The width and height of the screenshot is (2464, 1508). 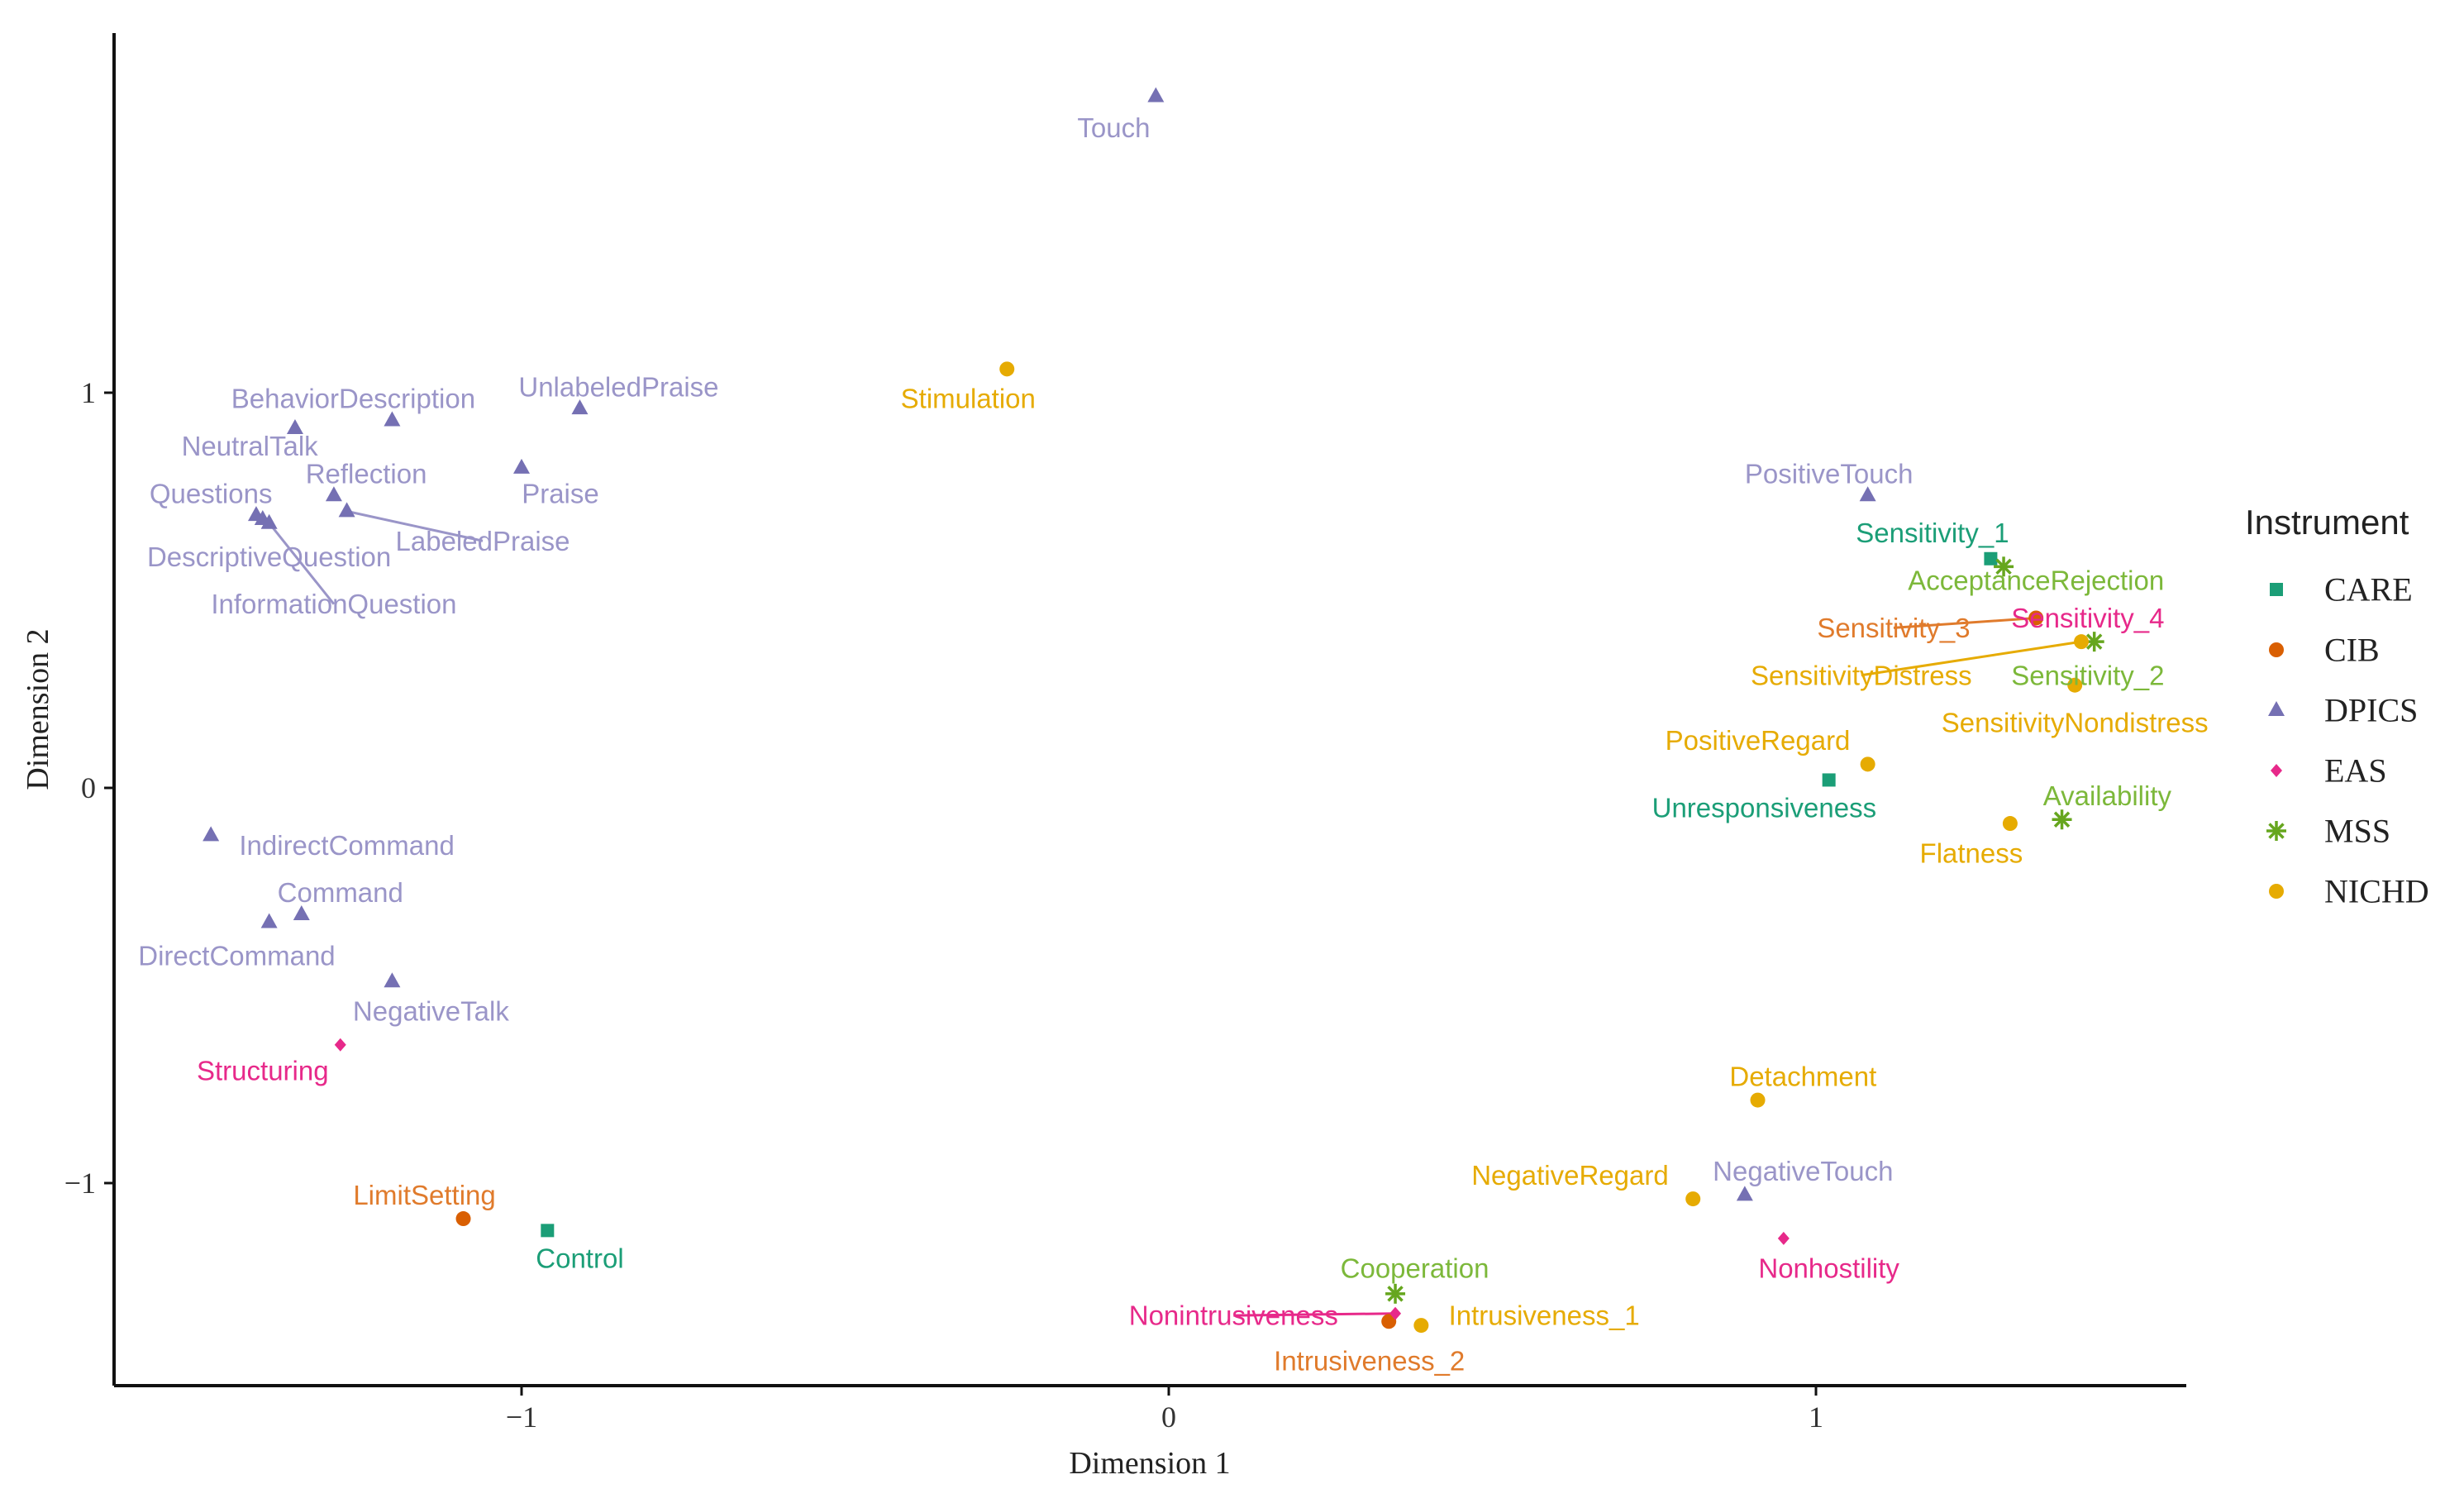 What do you see at coordinates (353, 399) in the screenshot?
I see `point-label: BehaviorDescription` at bounding box center [353, 399].